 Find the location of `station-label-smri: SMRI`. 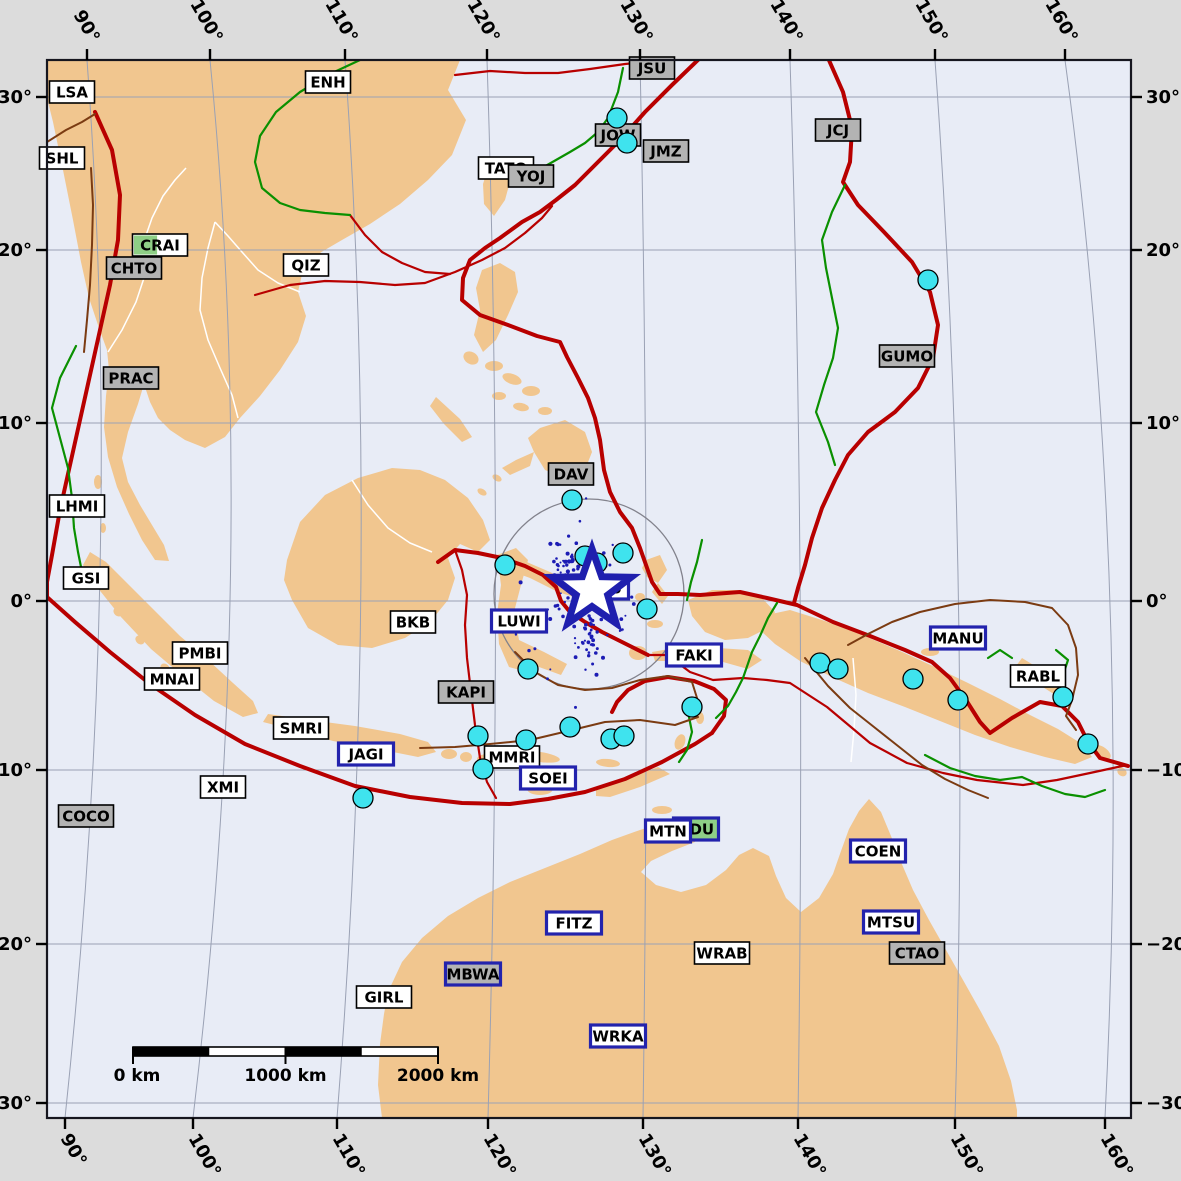

station-label-smri: SMRI is located at coordinates (301, 728).